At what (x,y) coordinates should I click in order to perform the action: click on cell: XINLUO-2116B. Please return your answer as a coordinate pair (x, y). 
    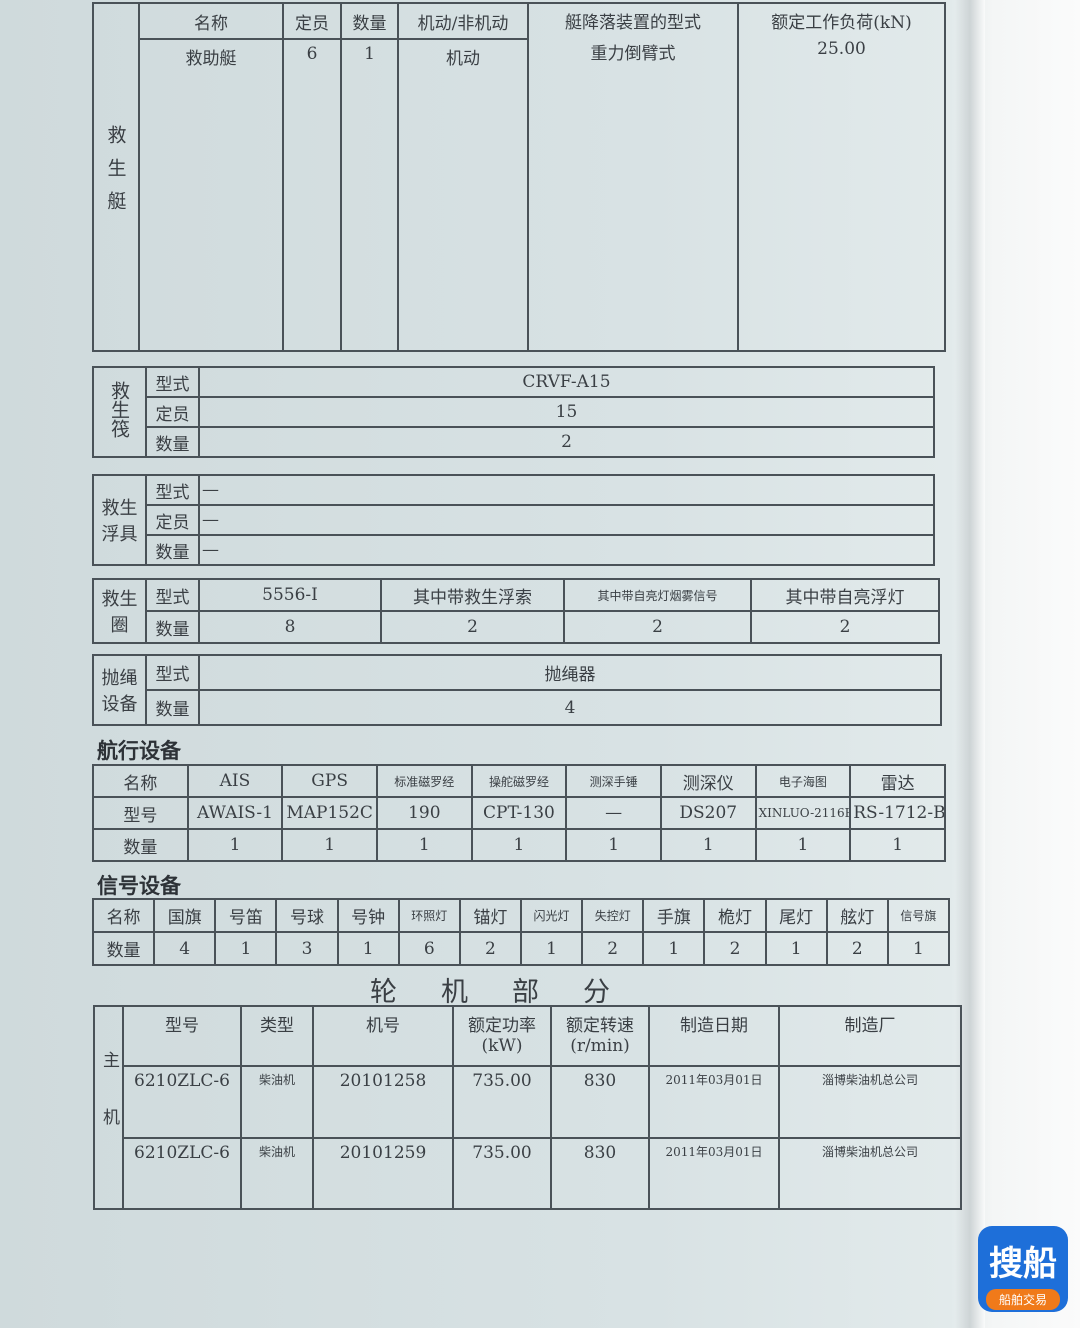
    Looking at the image, I should click on (803, 813).